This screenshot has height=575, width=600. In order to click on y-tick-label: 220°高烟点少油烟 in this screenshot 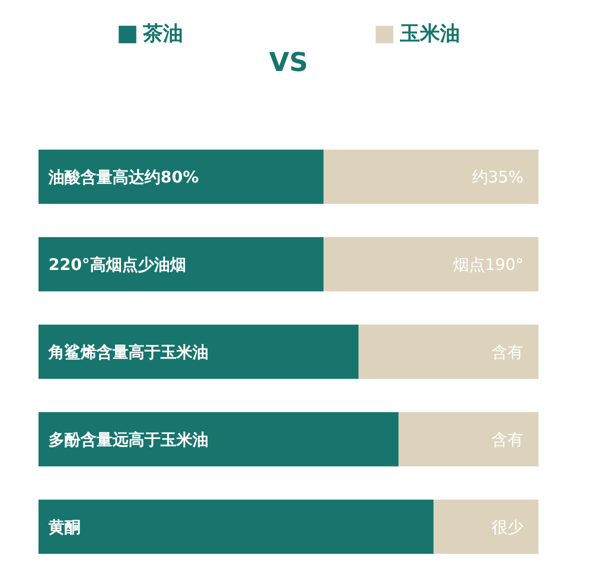, I will do `click(117, 264)`.